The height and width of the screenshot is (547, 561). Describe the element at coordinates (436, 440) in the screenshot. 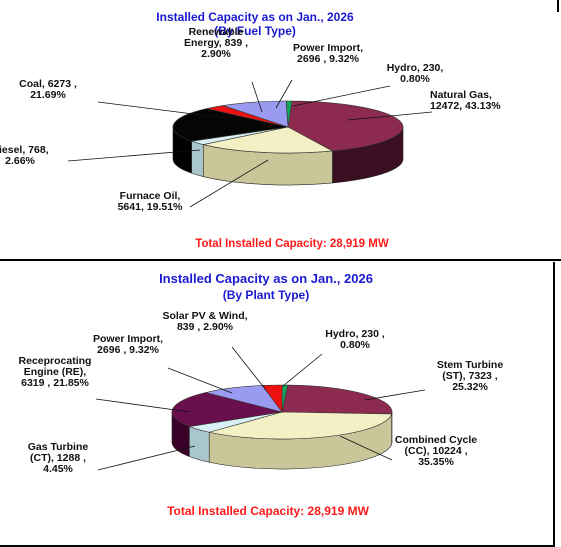

I see `slice-label-line: Combined Cycle` at that location.